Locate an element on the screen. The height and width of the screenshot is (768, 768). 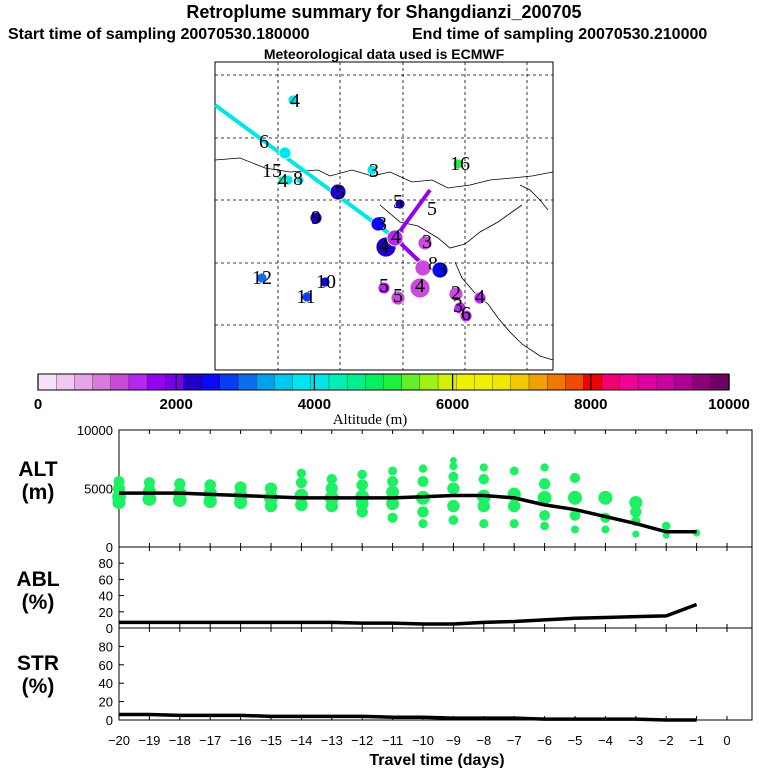
xtick-label: −13 is located at coordinates (332, 740).